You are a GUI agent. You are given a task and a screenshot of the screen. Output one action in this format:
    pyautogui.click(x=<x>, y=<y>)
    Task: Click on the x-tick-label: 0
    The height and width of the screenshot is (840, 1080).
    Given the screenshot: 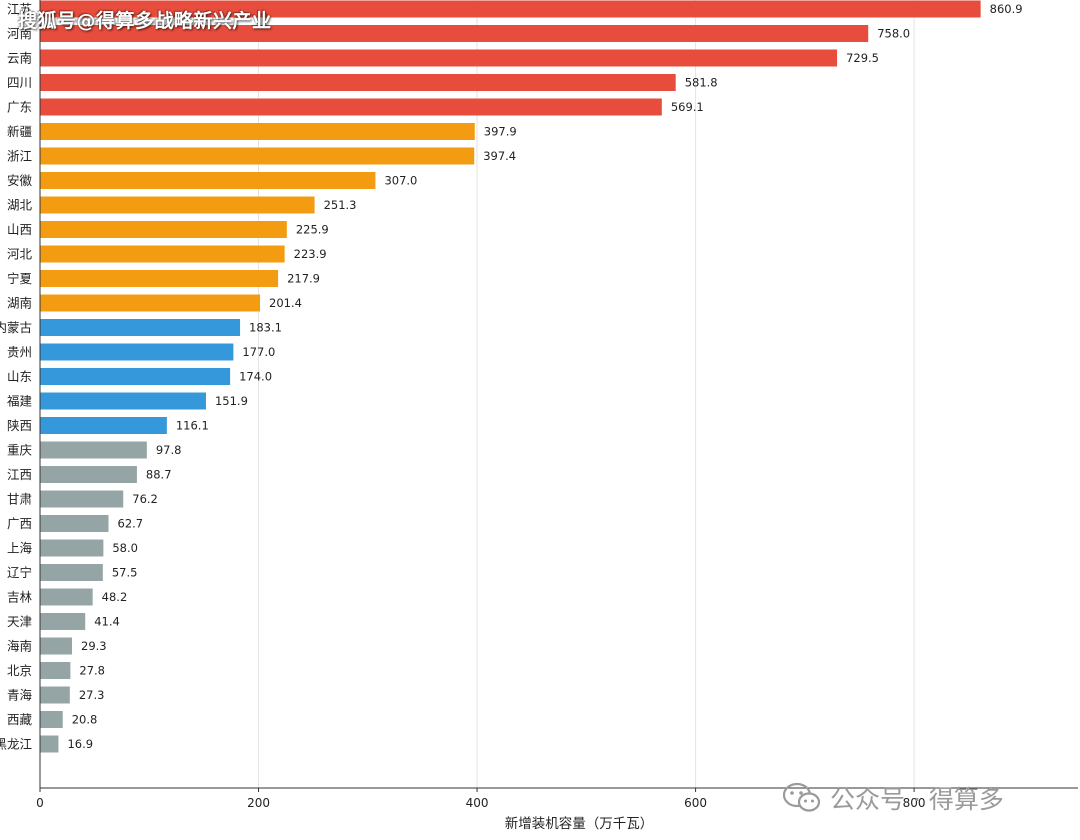 What is the action you would take?
    pyautogui.click(x=40, y=803)
    